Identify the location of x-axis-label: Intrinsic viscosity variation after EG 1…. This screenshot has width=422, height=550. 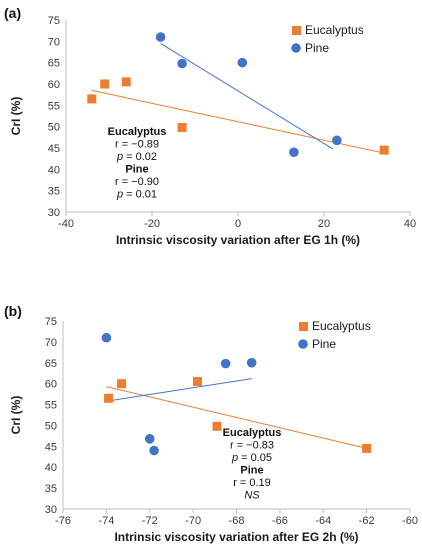
(238, 240).